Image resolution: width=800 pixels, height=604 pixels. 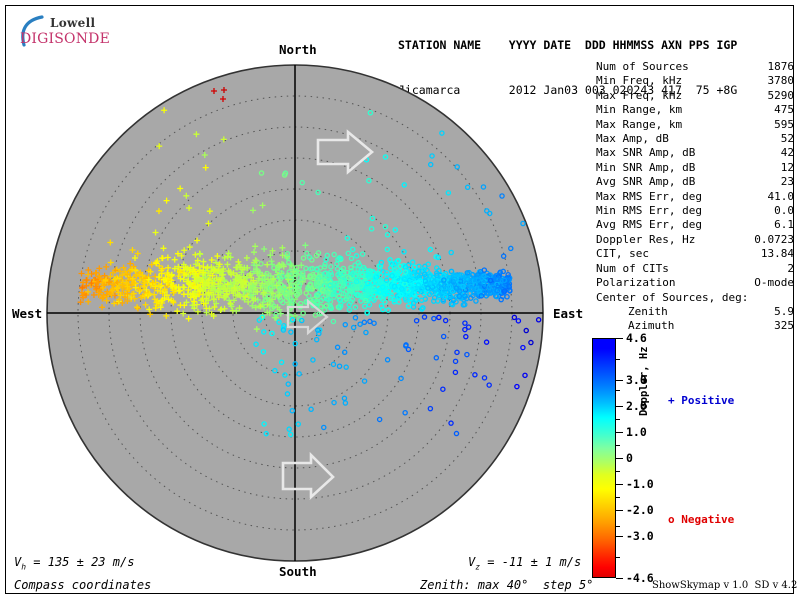 What do you see at coordinates (695, 197) in the screenshot?
I see `param-row: Max RMS Err, deg 41.0` at bounding box center [695, 197].